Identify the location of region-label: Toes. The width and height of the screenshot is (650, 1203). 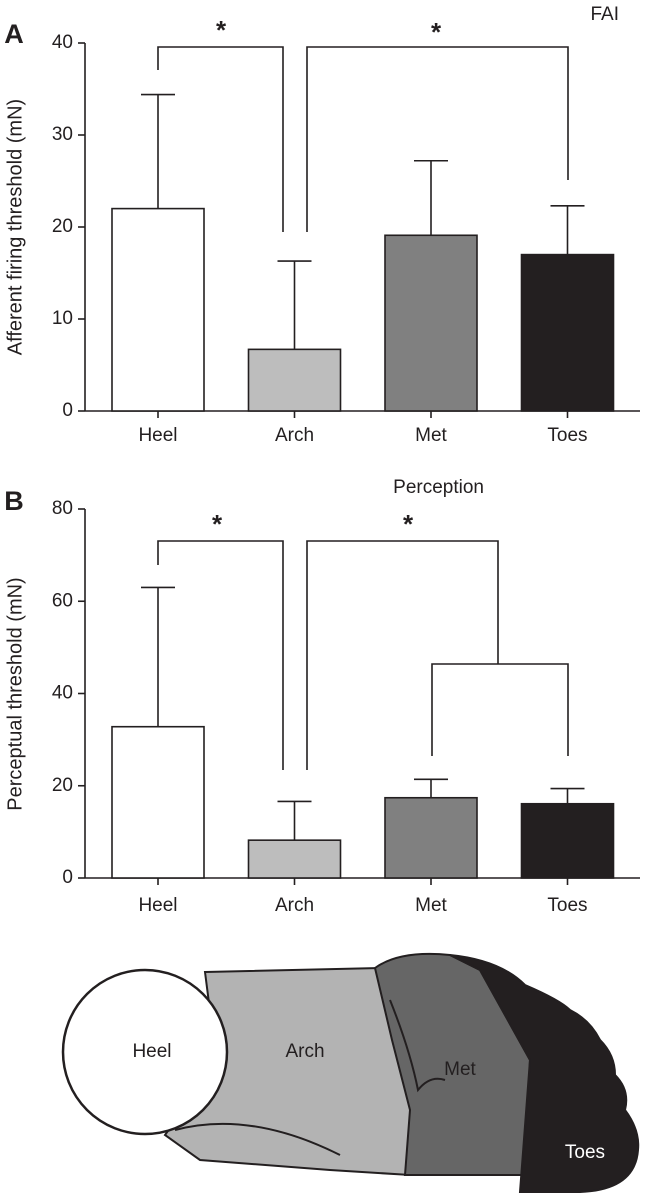
(585, 1152).